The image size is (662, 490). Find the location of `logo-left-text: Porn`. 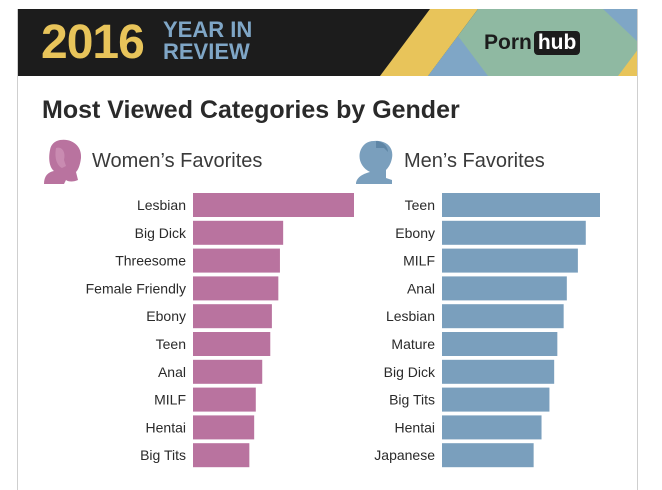

logo-left-text: Porn is located at coordinates (508, 42).